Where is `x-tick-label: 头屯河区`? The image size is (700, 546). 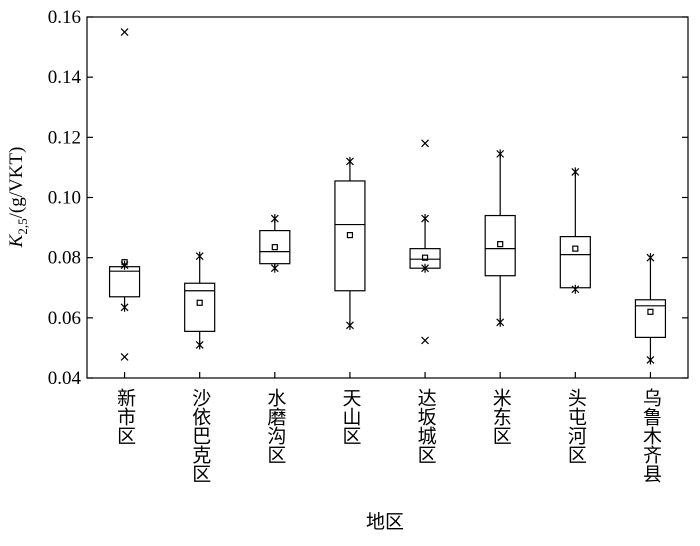
x-tick-label: 头屯河区 is located at coordinates (576, 426).